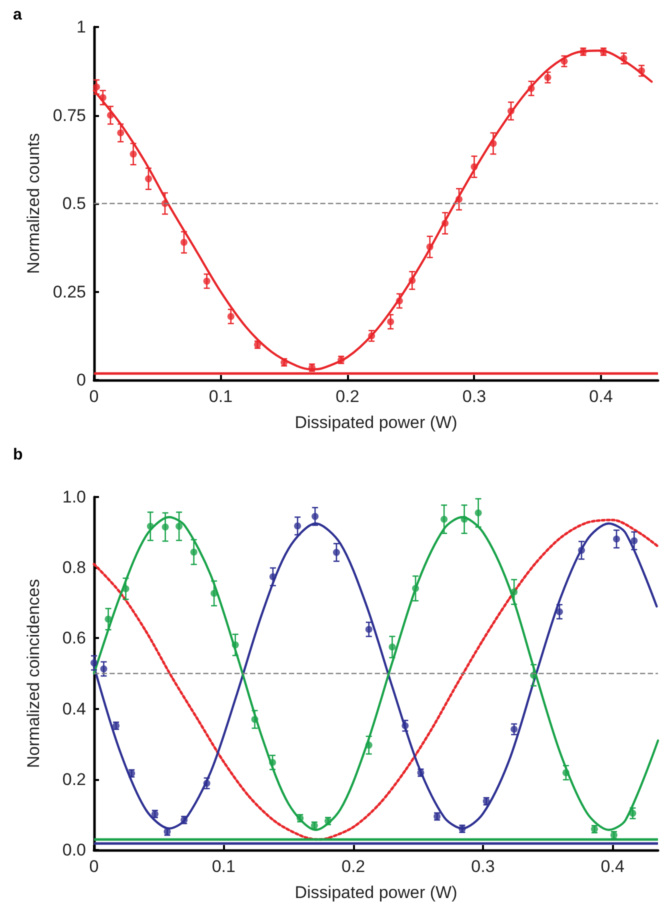  I want to click on chart-title: a, so click(17, 15).